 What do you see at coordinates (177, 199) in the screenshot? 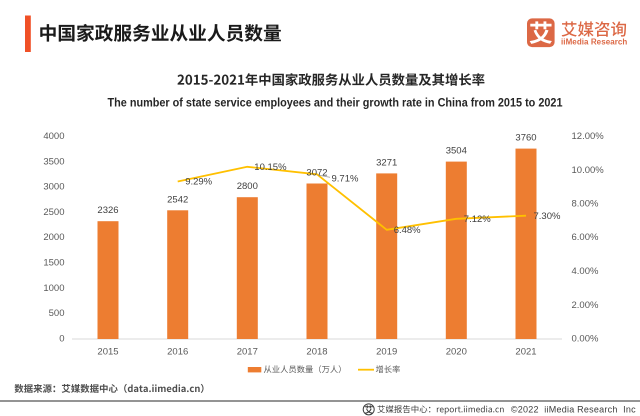
I see `svg-text: 2542` at bounding box center [177, 199].